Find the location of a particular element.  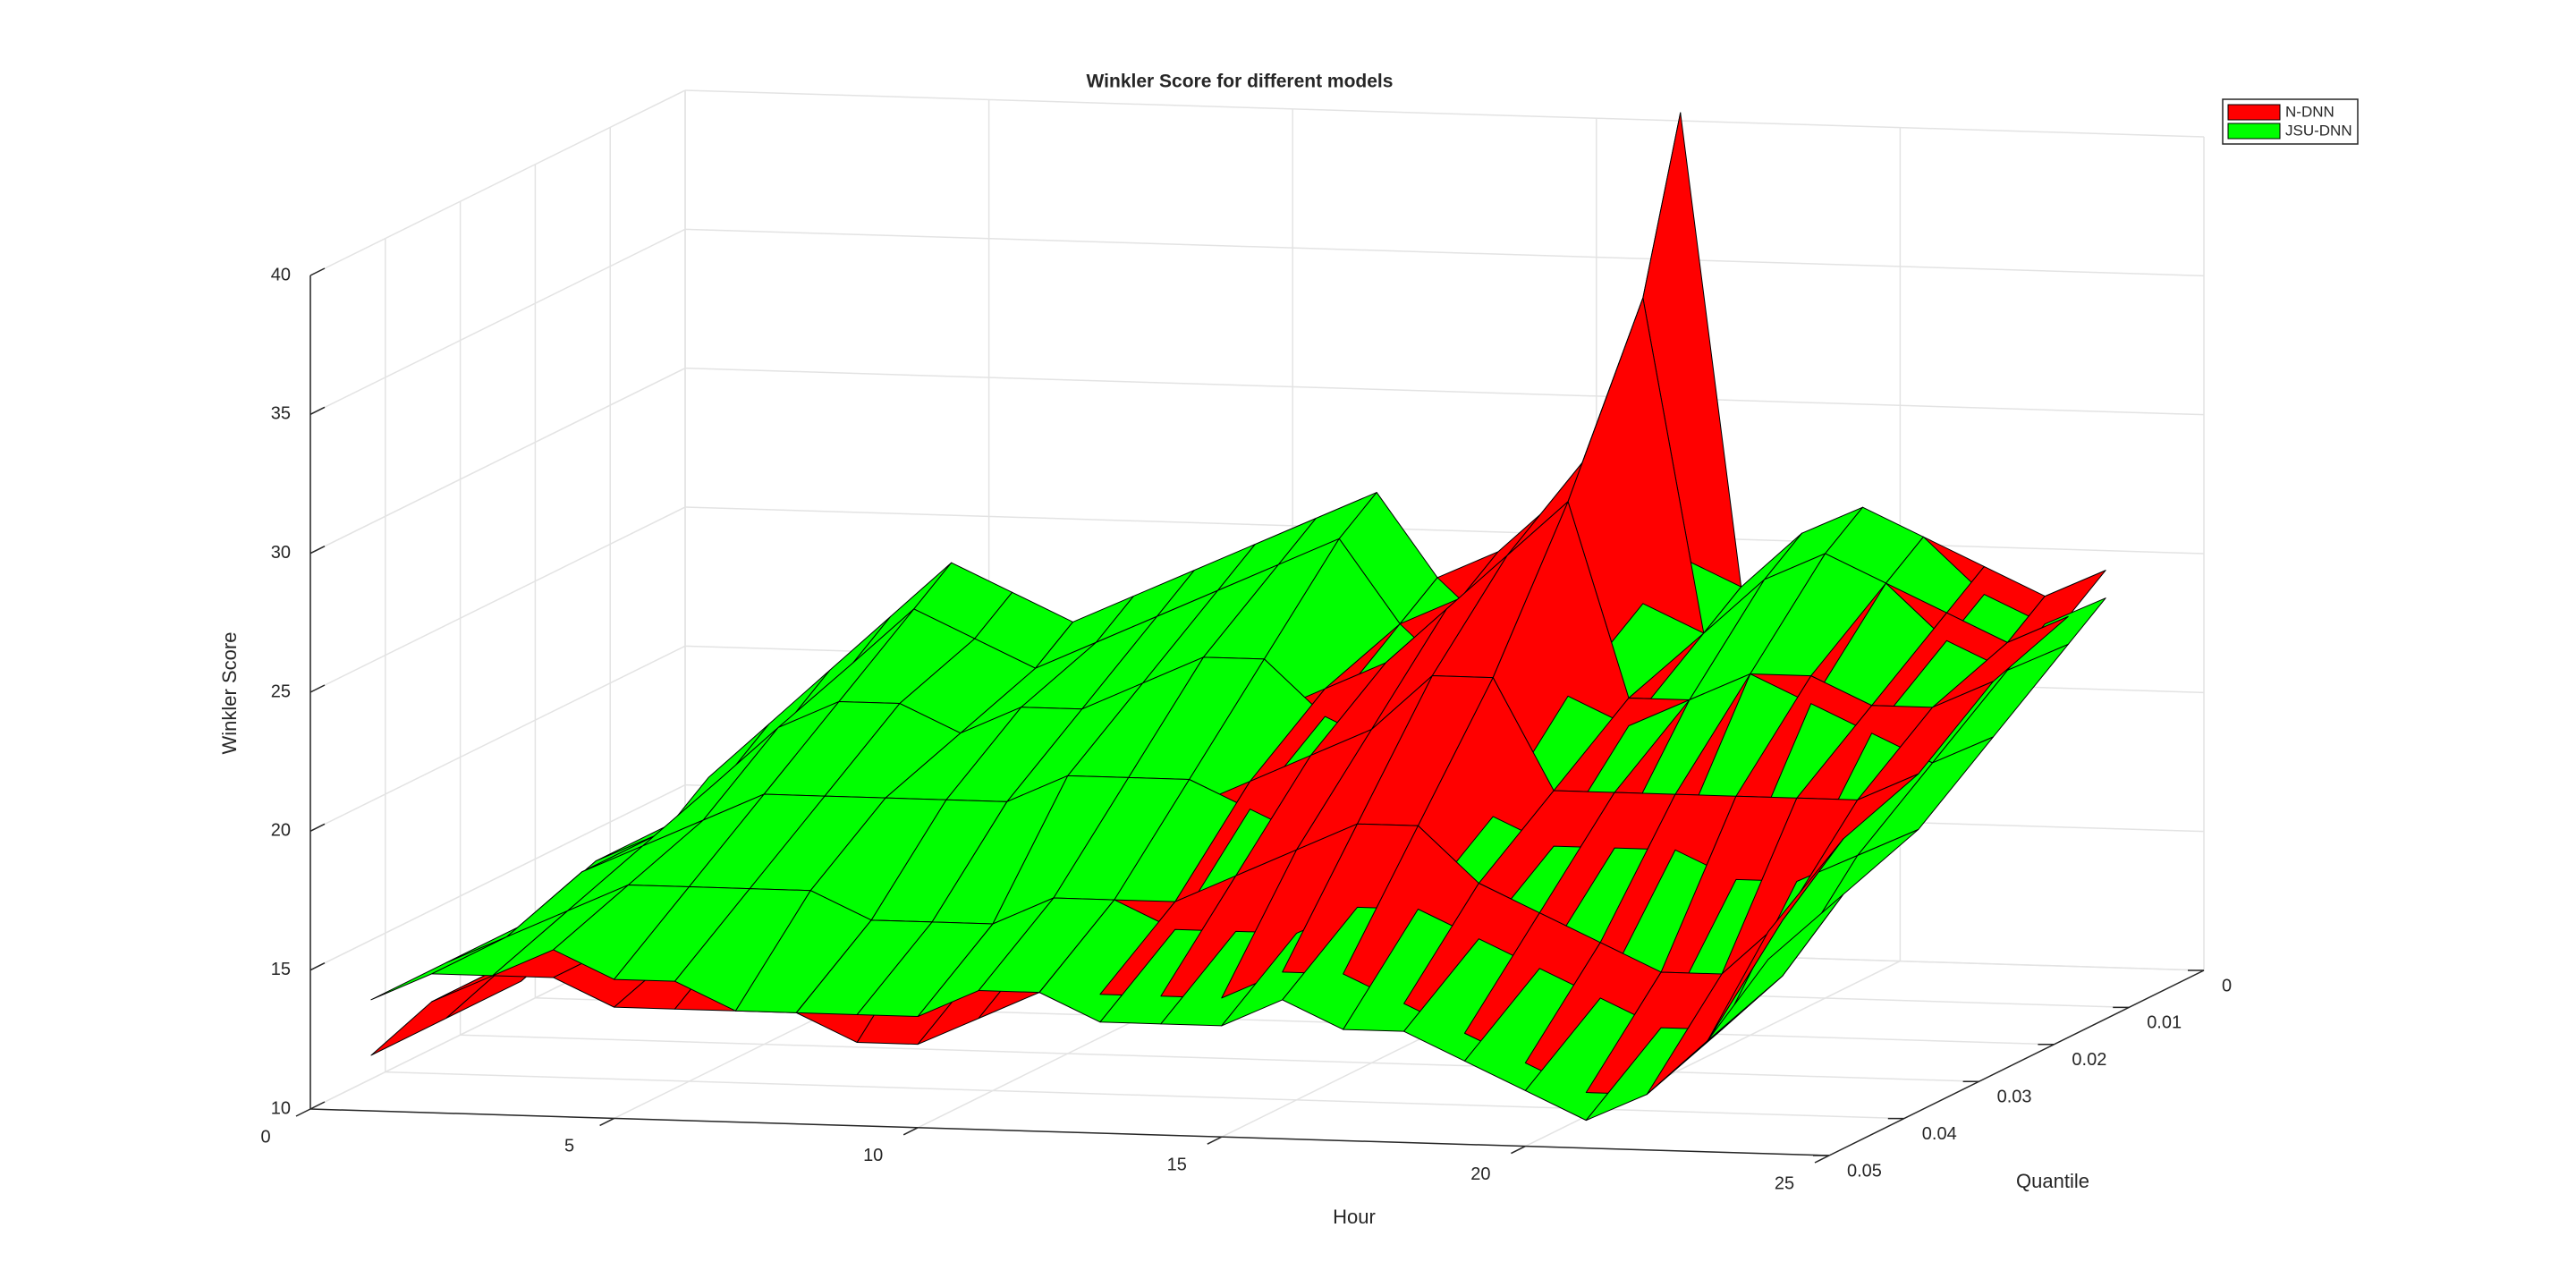

x-axis-label: Hour is located at coordinates (1354, 1217).